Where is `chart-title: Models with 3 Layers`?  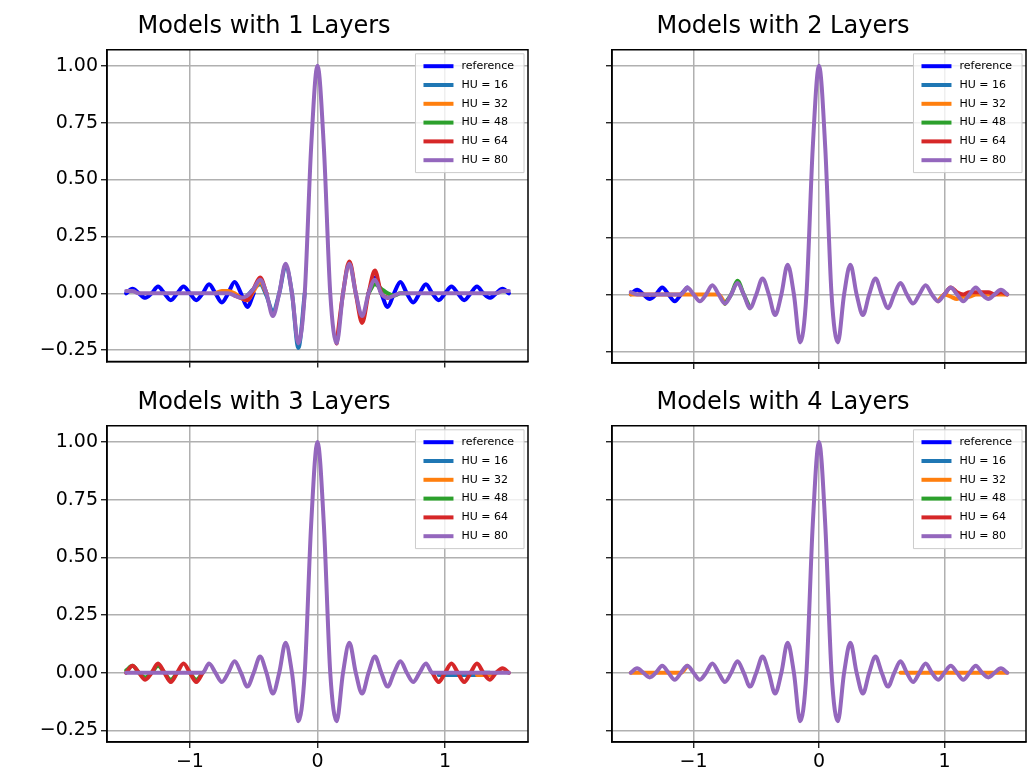 chart-title: Models with 3 Layers is located at coordinates (264, 400).